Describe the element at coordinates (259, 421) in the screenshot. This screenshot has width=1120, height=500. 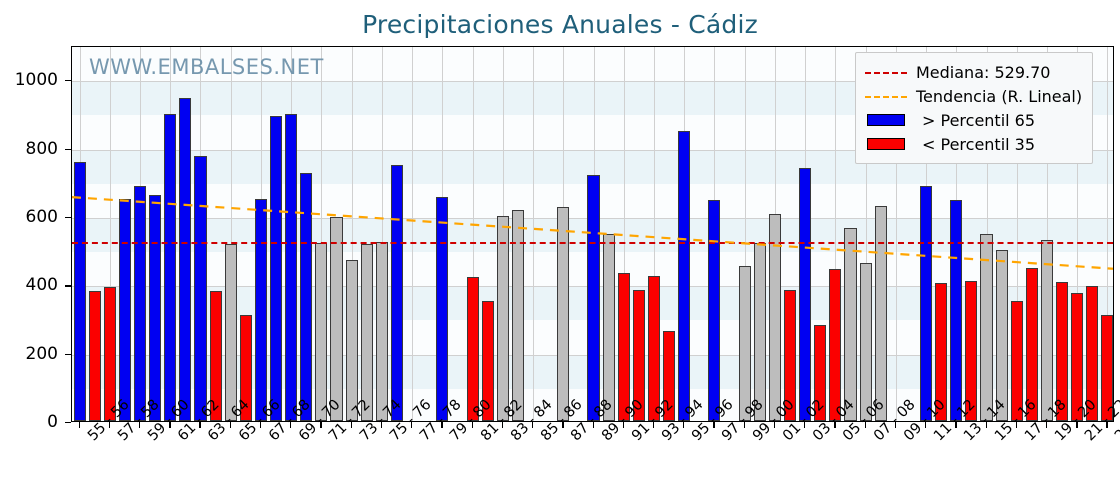
I see `x-axis-tick-label: 65 - 66` at that location.